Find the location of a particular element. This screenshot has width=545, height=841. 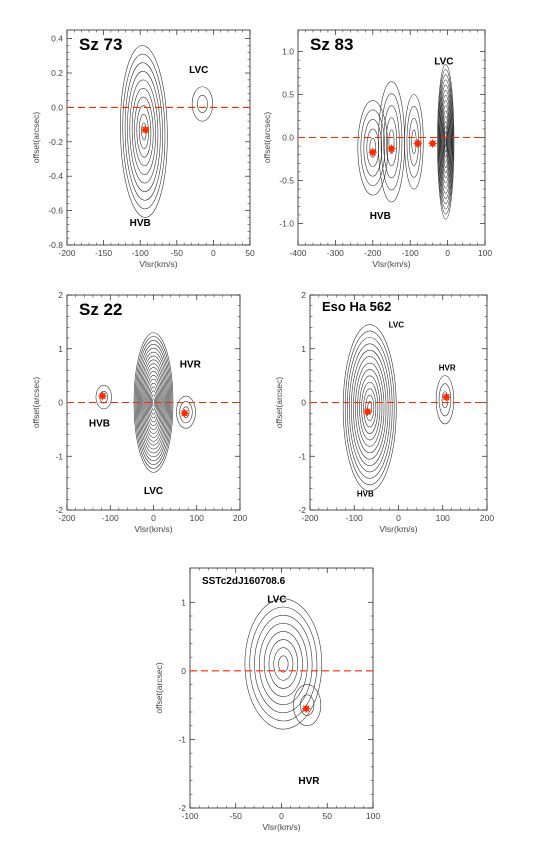

y-tick-label: -1 is located at coordinates (182, 739).